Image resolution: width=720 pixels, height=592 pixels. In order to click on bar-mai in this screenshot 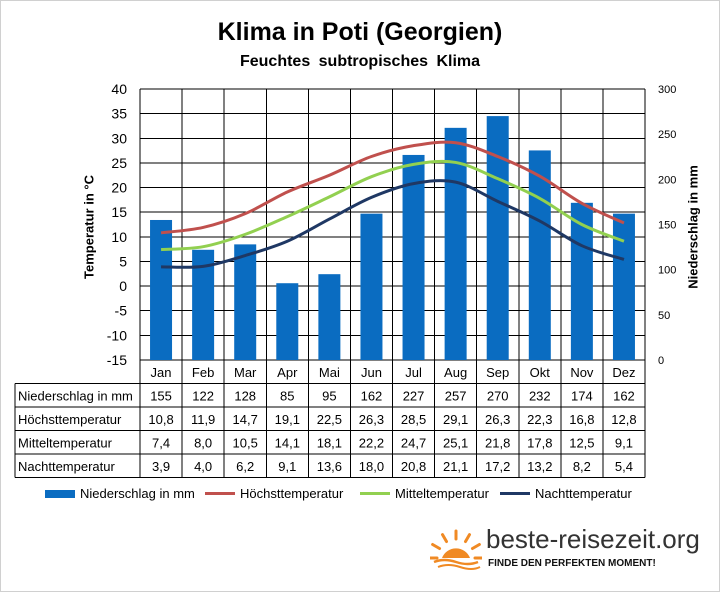, I will do `click(329, 317)`.